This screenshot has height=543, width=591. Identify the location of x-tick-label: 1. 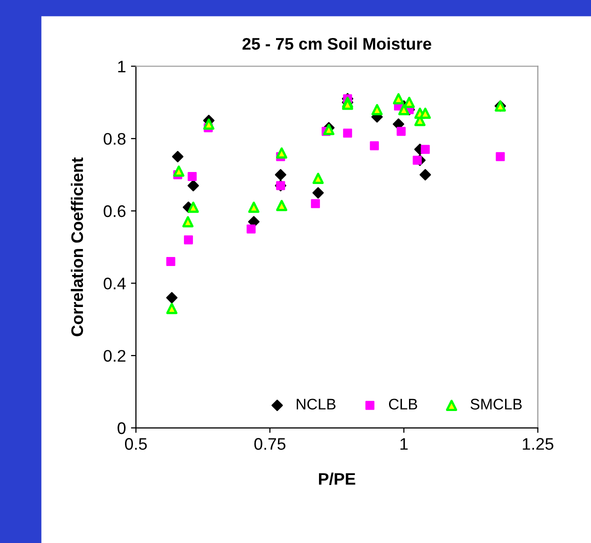
(404, 444).